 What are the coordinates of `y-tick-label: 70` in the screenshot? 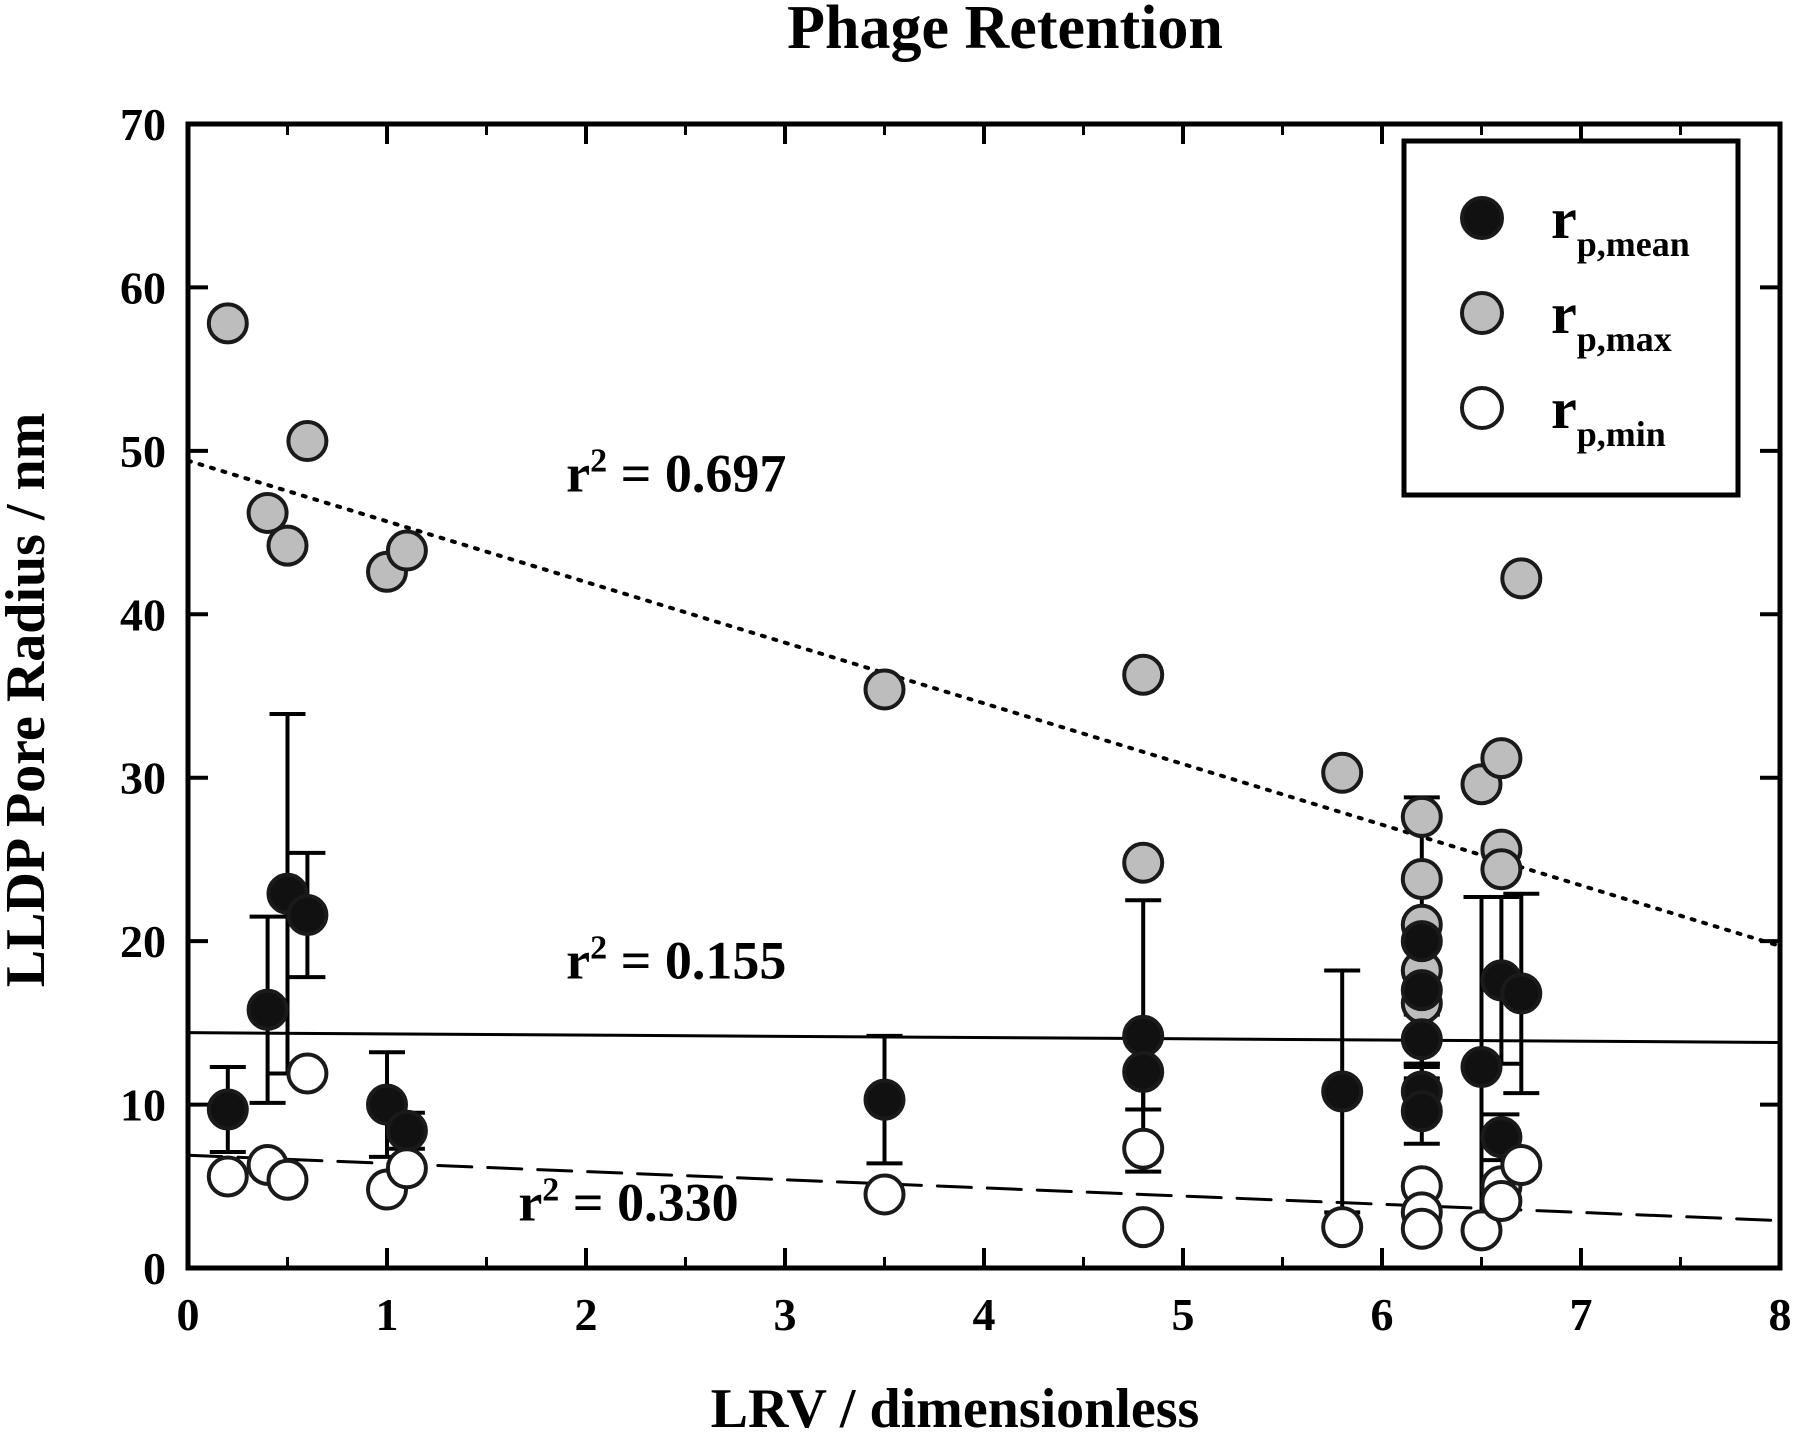 It's located at (143, 124).